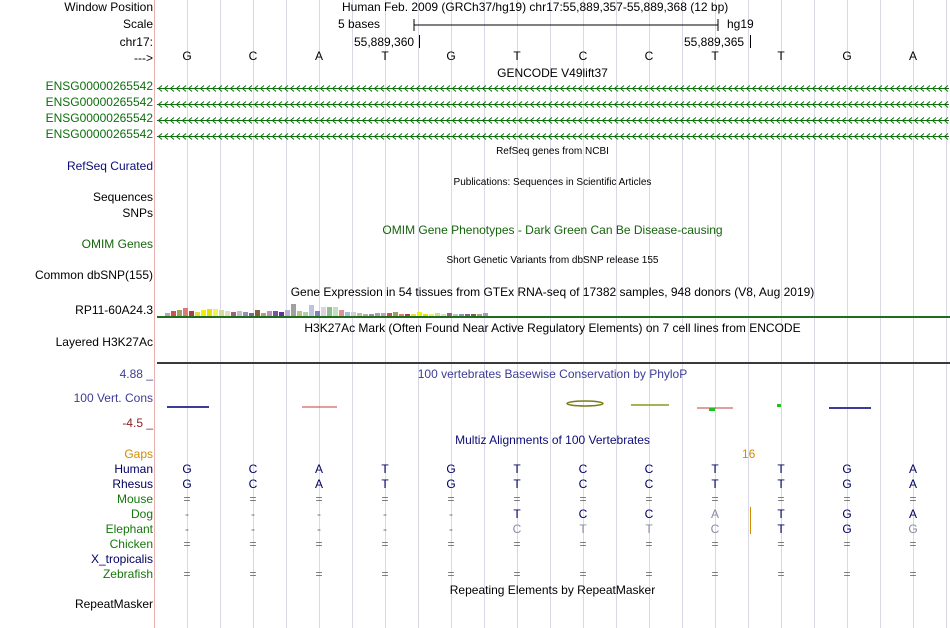  I want to click on phylop-track-label: 100 Vert. Cons, so click(113, 398).